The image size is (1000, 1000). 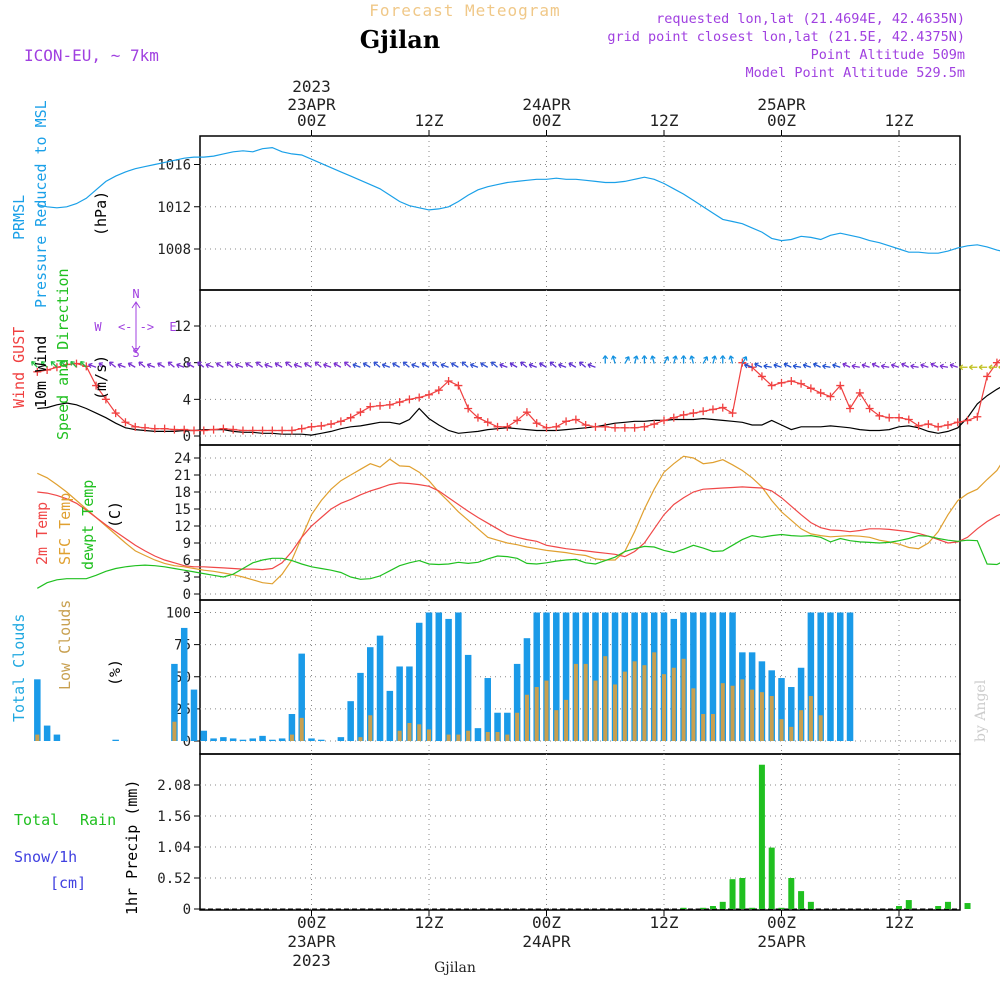 What do you see at coordinates (518, 200) in the screenshot?
I see `pressure-line` at bounding box center [518, 200].